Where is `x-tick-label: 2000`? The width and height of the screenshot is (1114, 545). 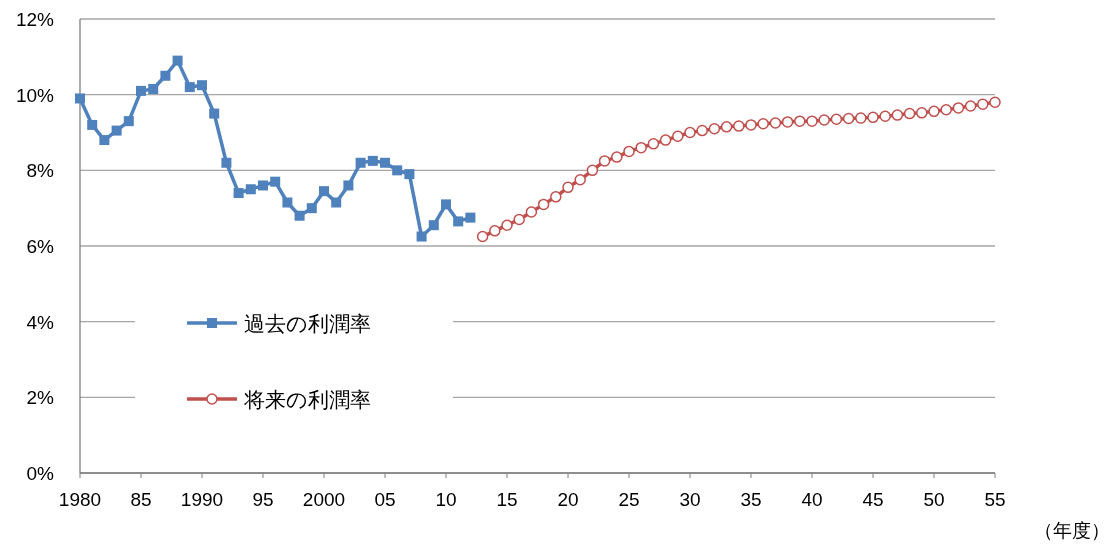
x-tick-label: 2000 is located at coordinates (324, 499).